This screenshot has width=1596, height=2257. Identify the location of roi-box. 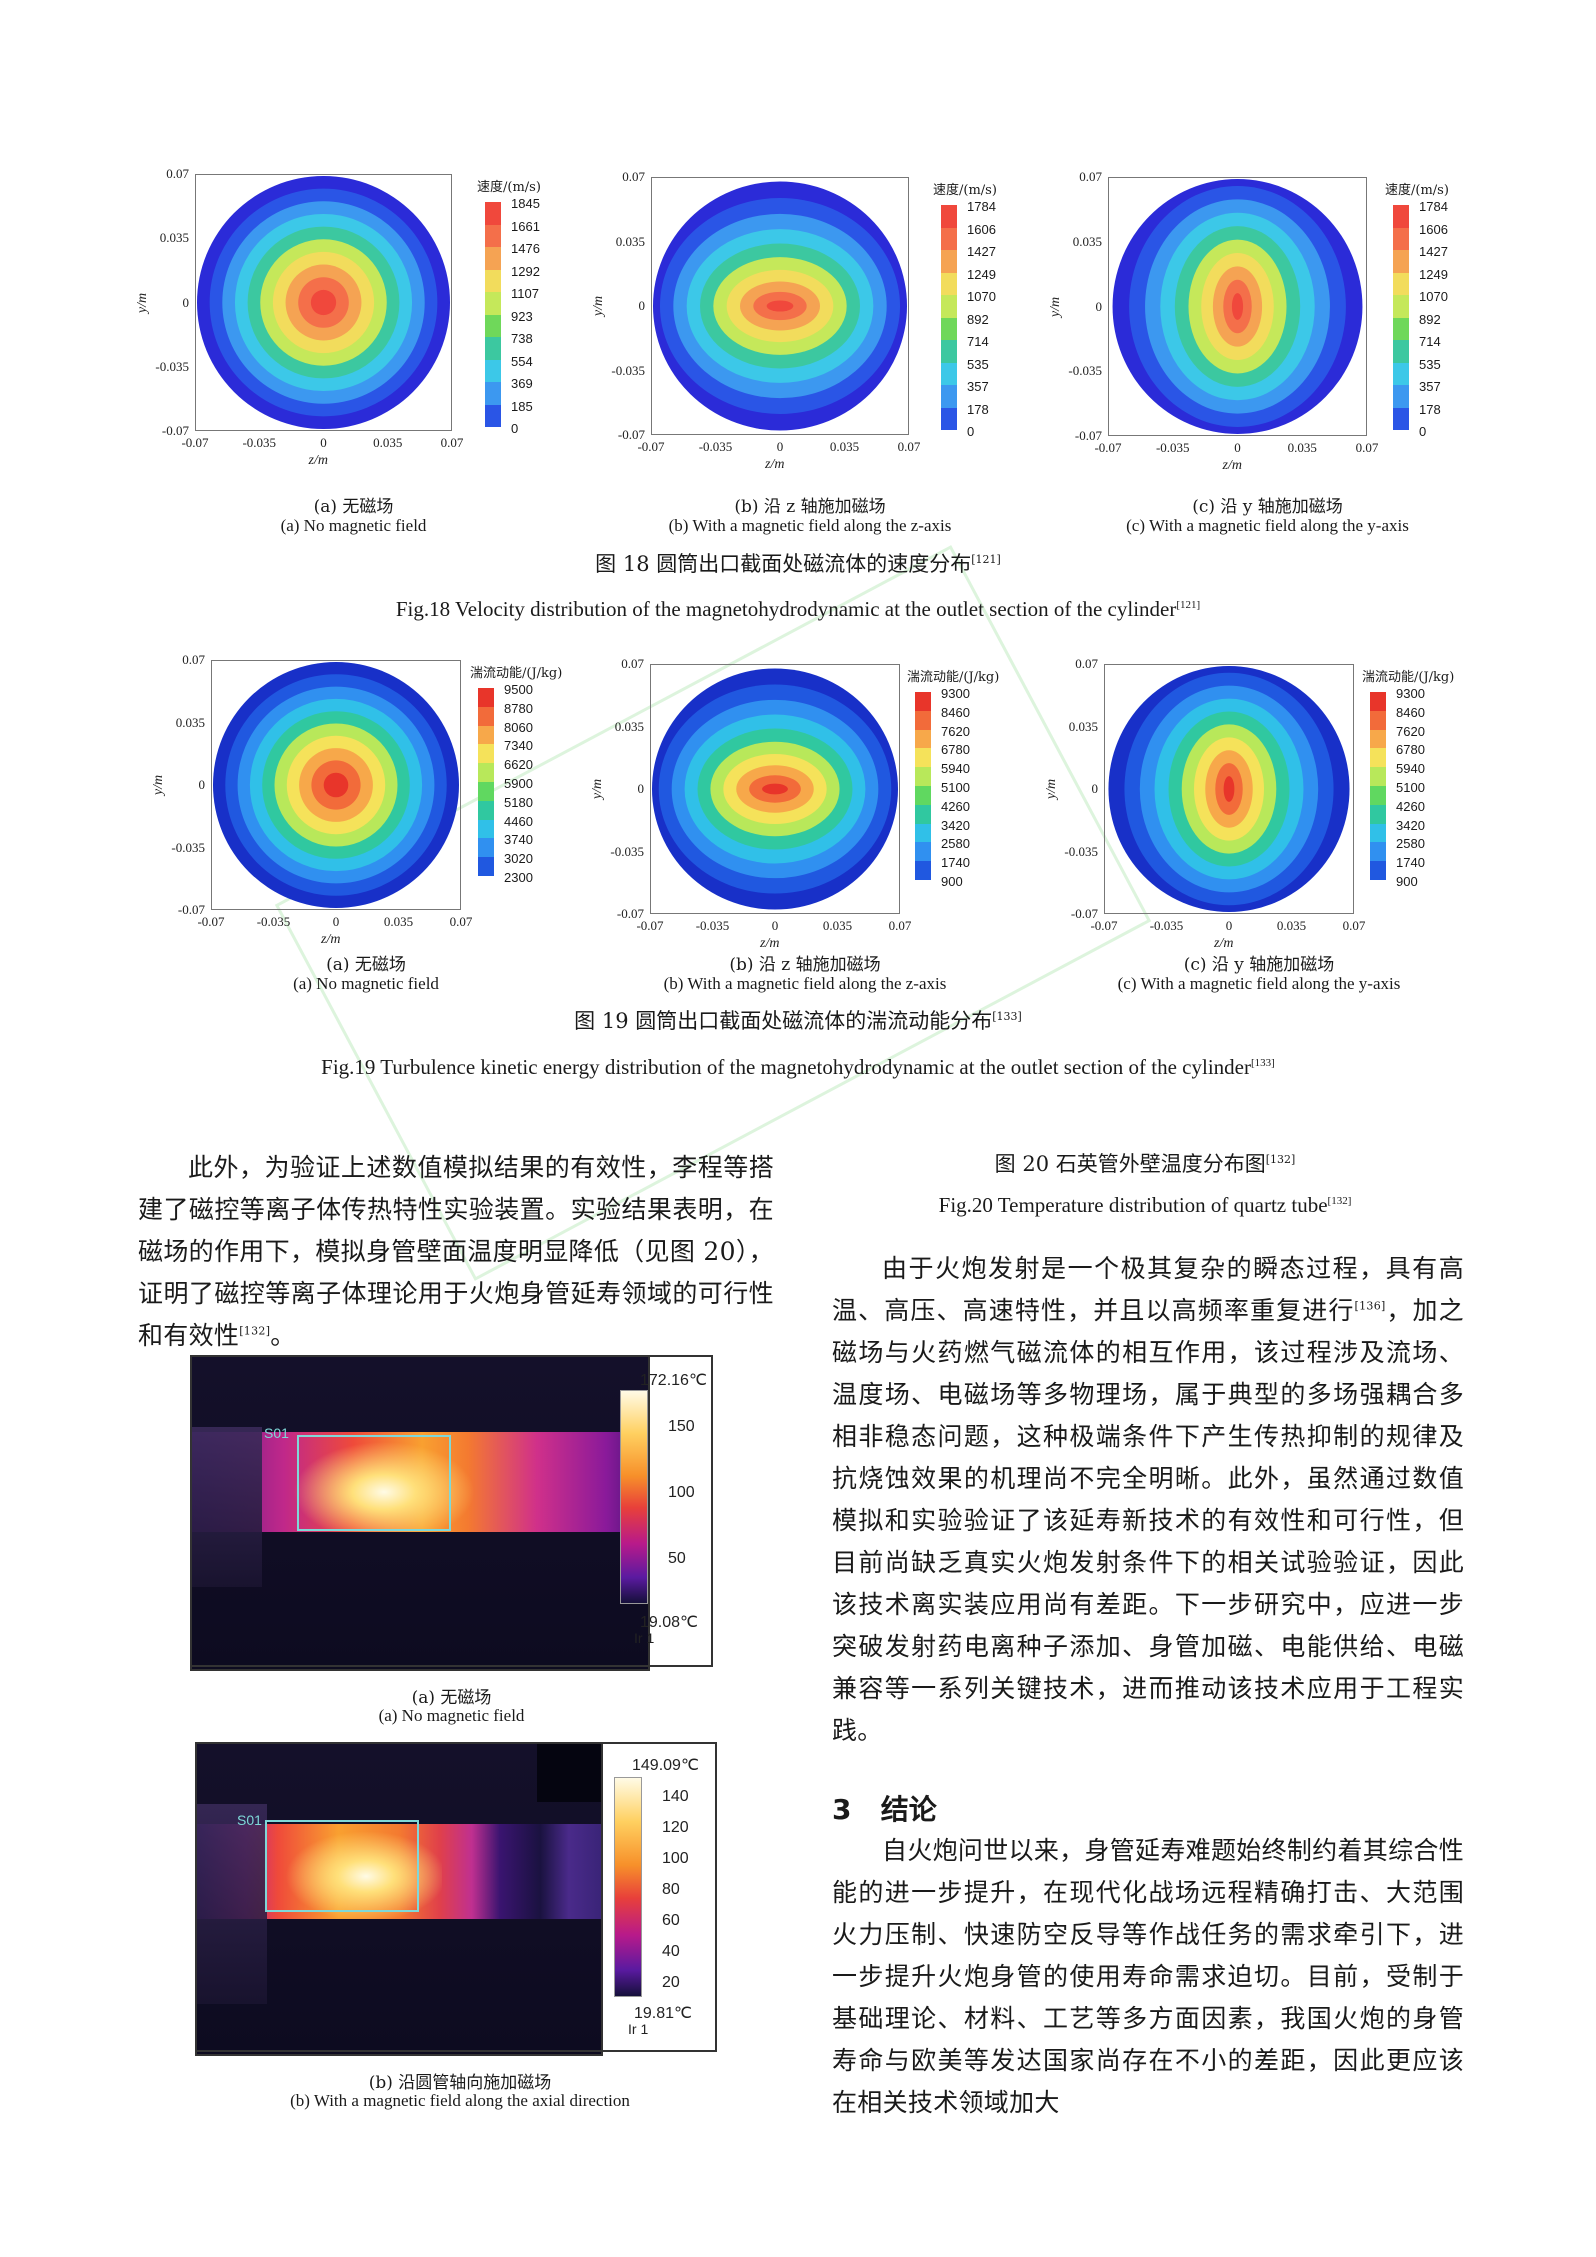
(374, 1483).